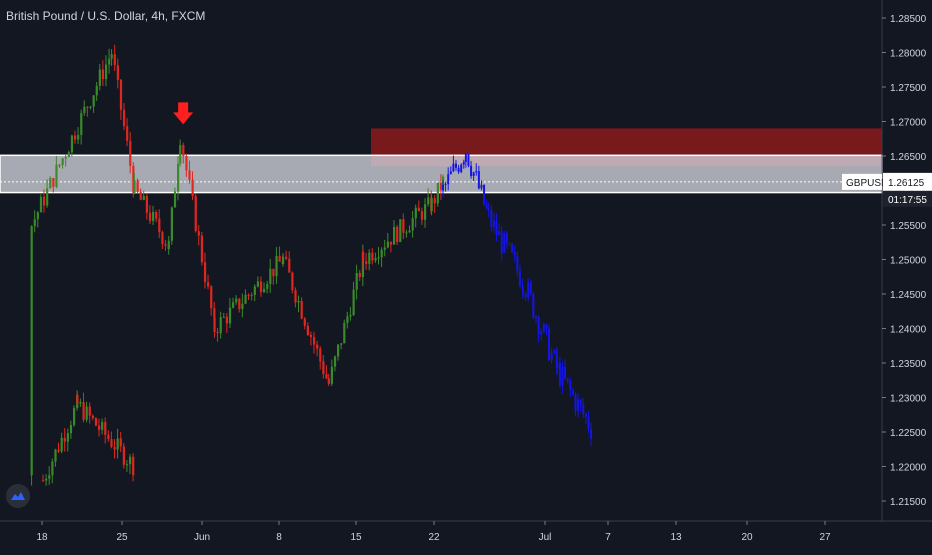  Describe the element at coordinates (908, 88) in the screenshot. I see `price-tick-label: 1.27500` at that location.